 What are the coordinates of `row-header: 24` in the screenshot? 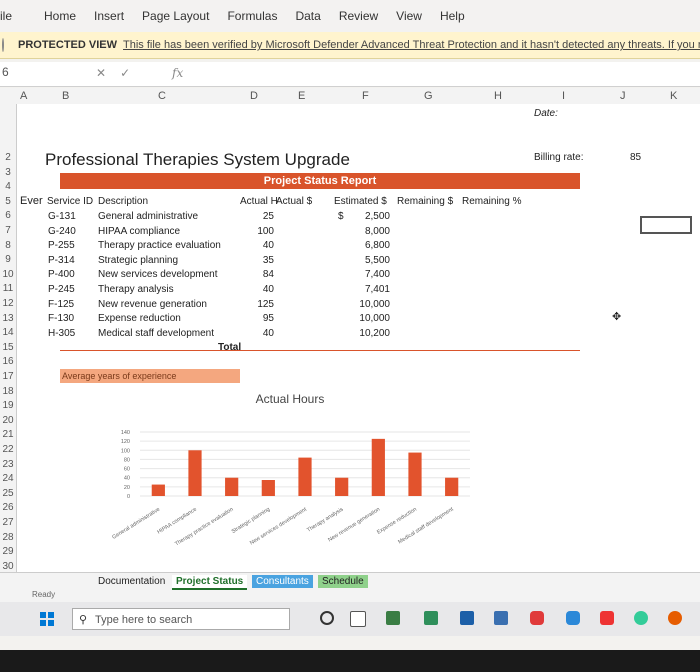 It's located at (8, 479).